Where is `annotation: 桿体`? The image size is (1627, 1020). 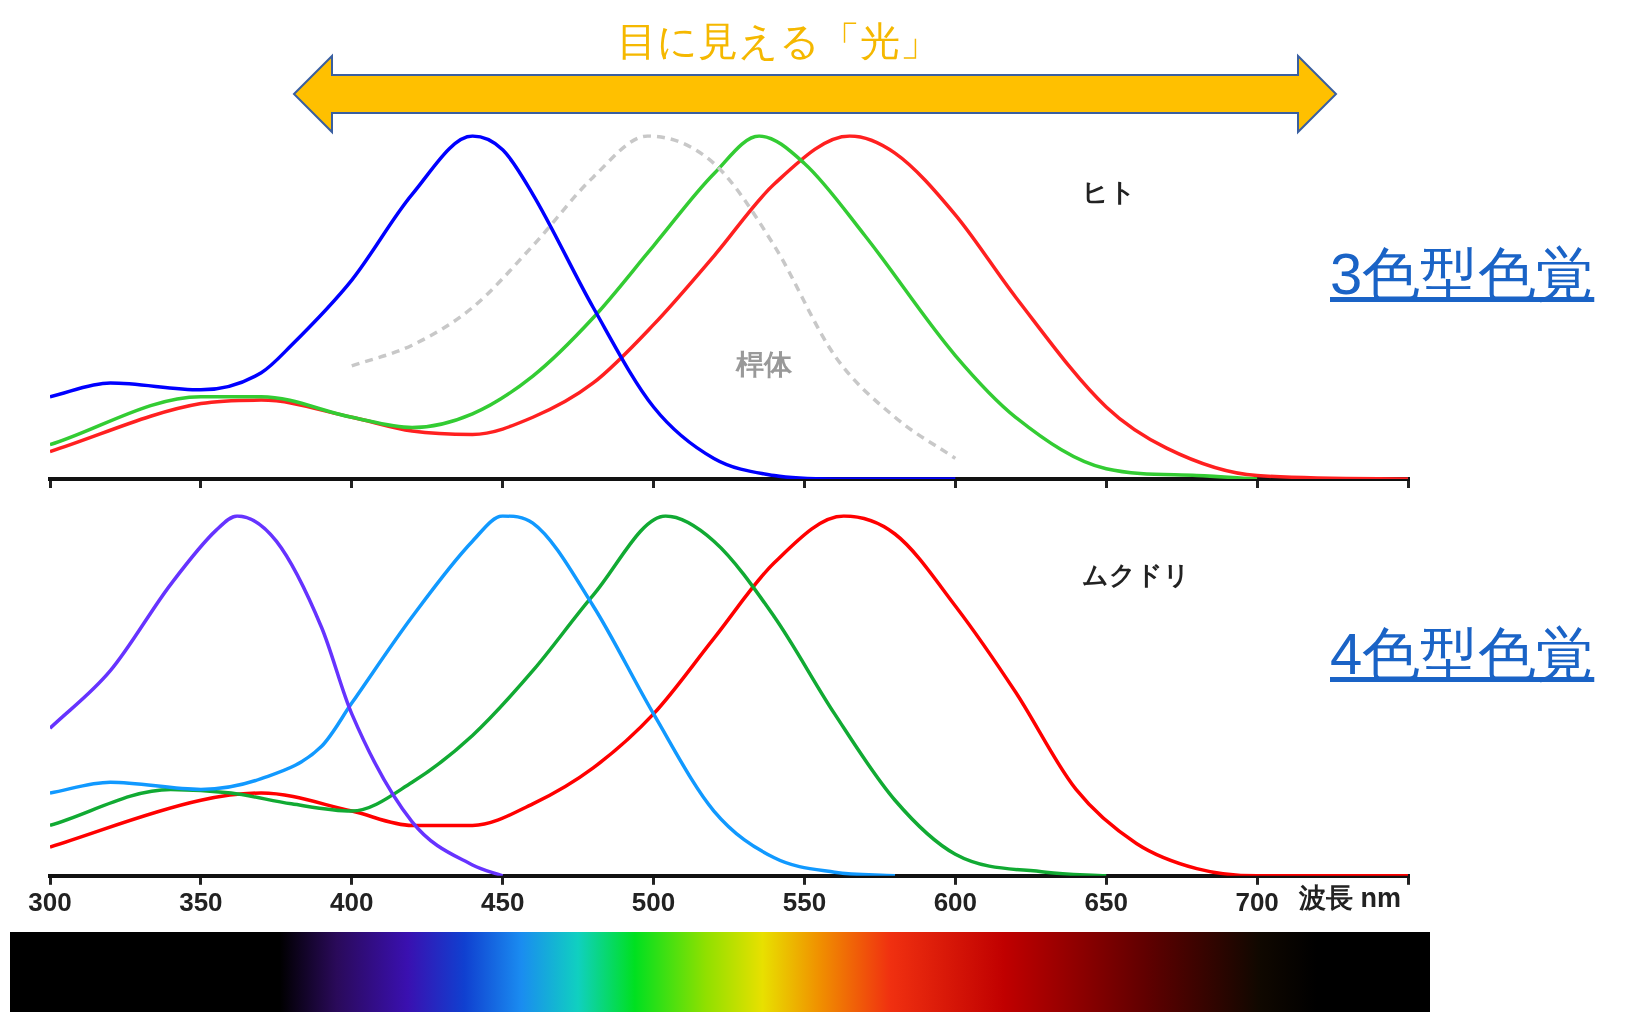
annotation: 桿体 is located at coordinates (763, 364).